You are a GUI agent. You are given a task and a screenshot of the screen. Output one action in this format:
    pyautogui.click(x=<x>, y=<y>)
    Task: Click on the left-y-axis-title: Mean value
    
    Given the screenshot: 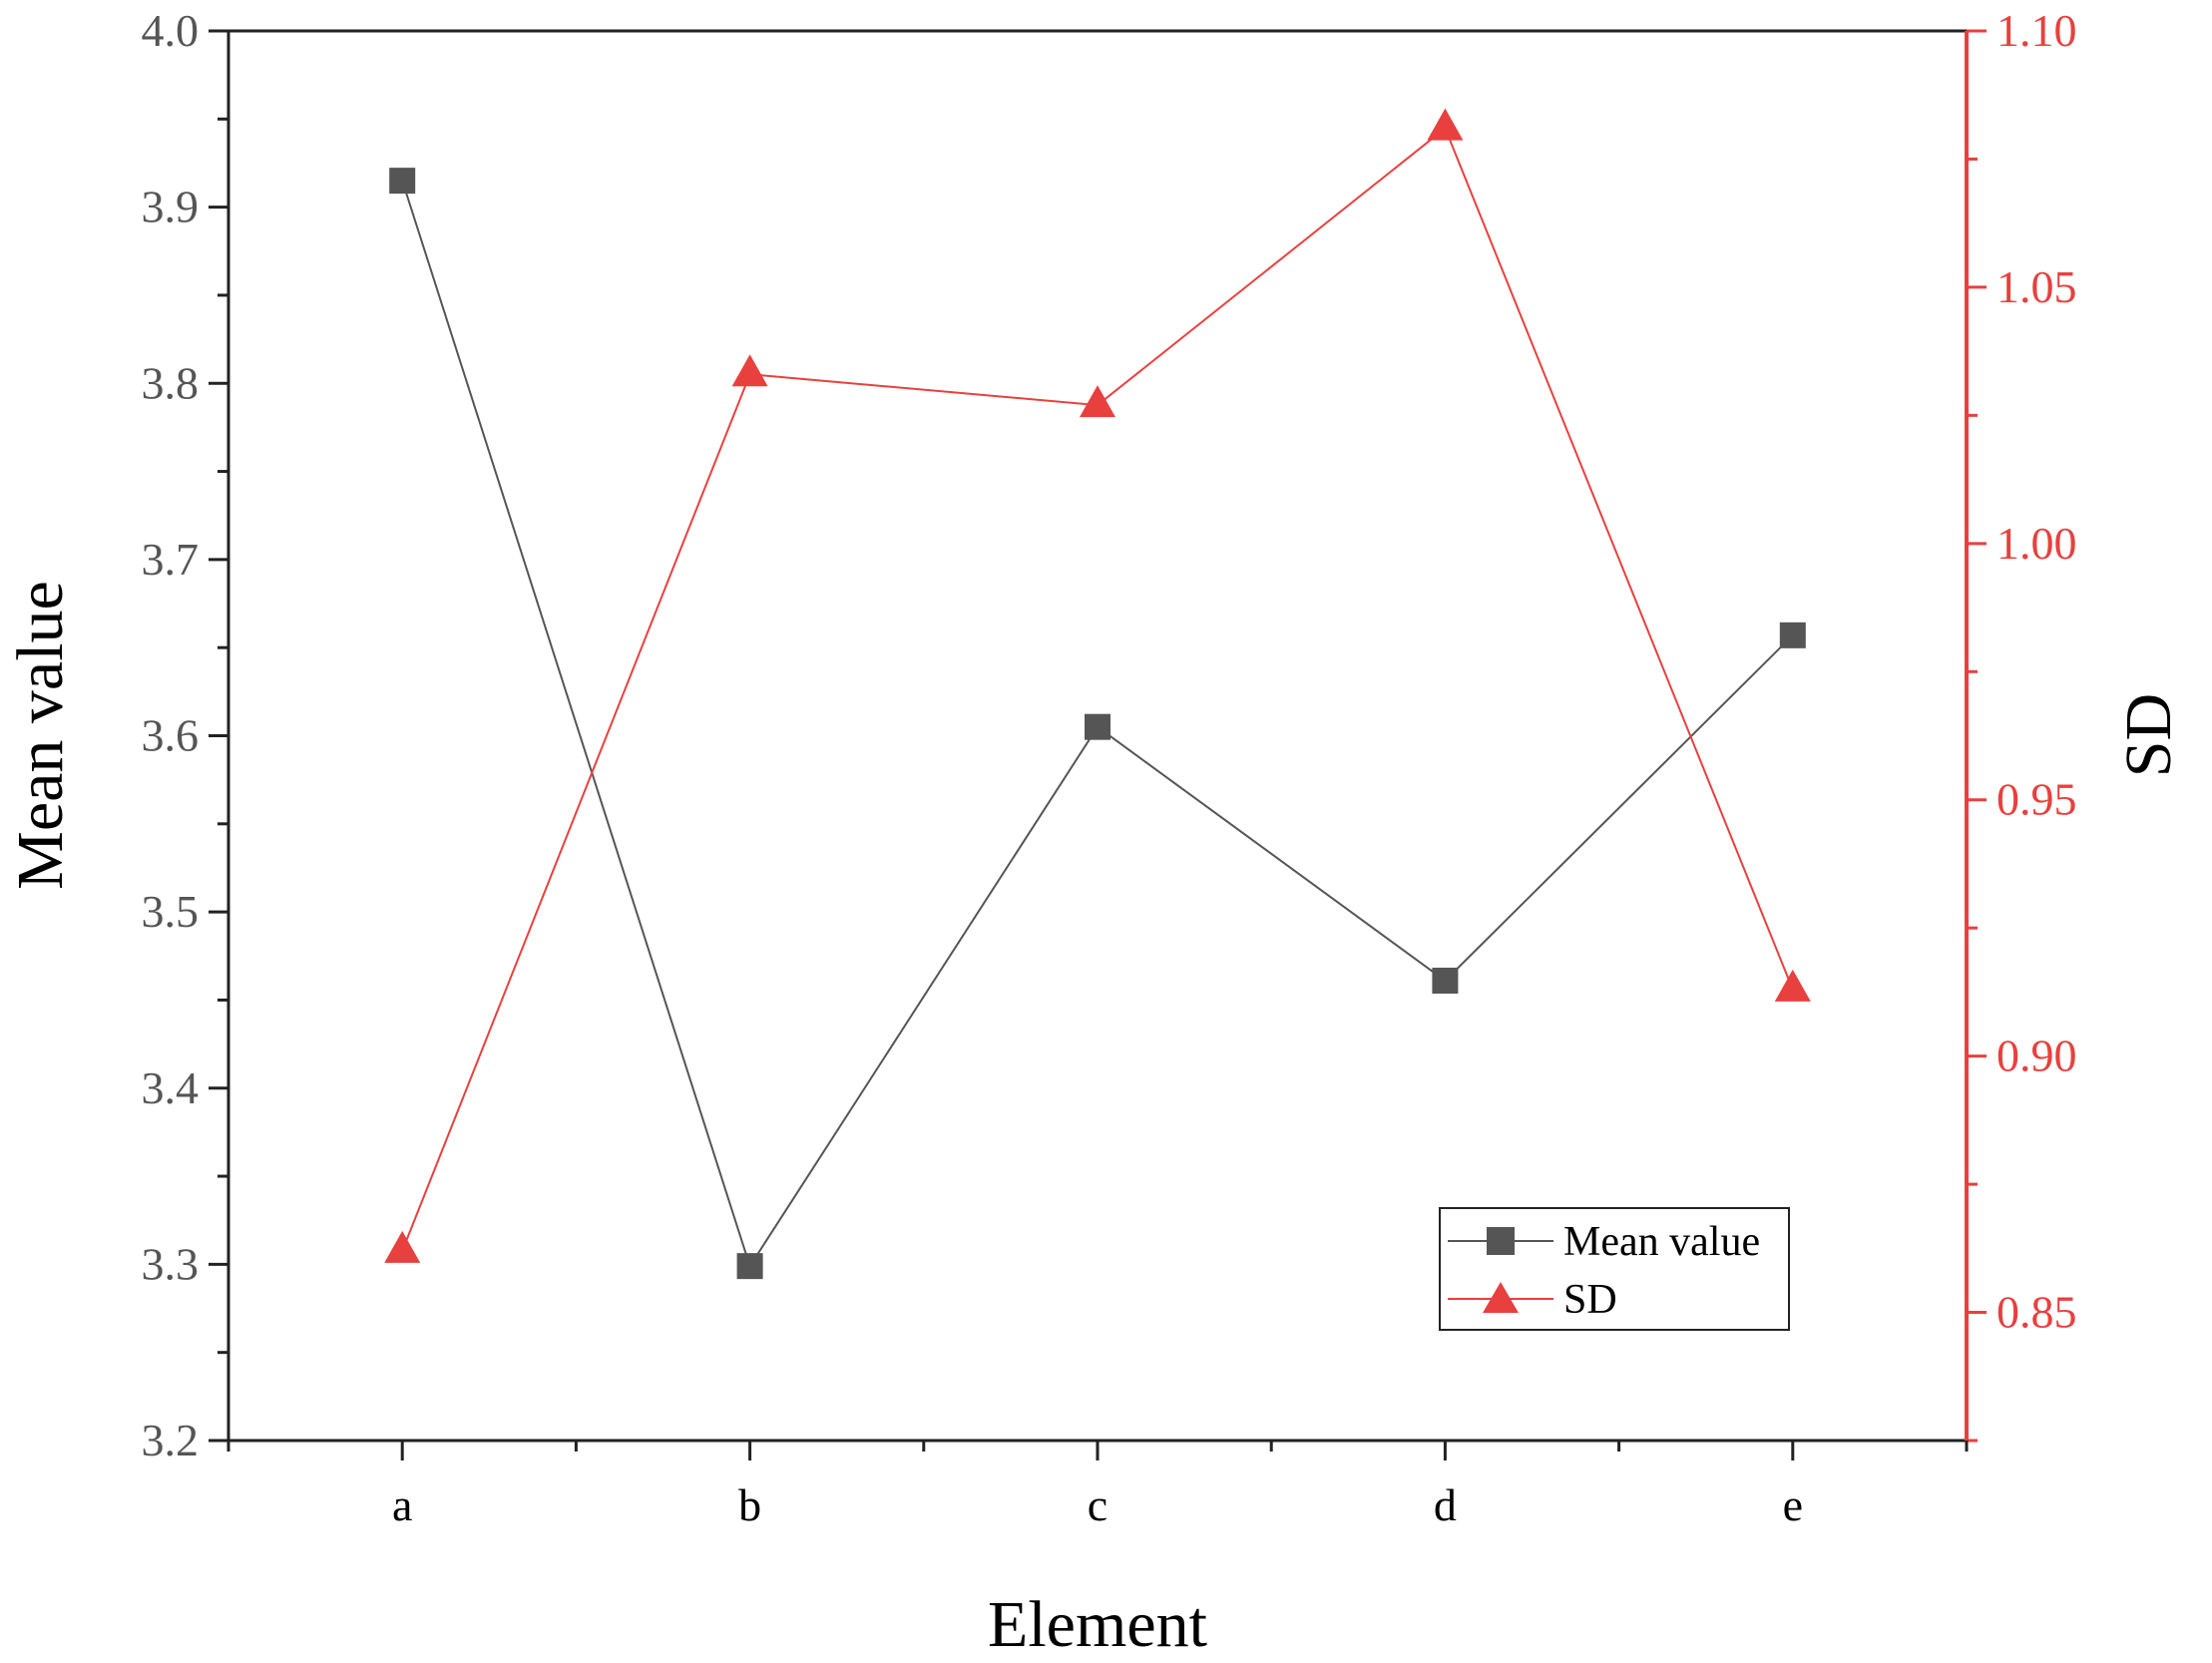 What is the action you would take?
    pyautogui.click(x=40, y=735)
    